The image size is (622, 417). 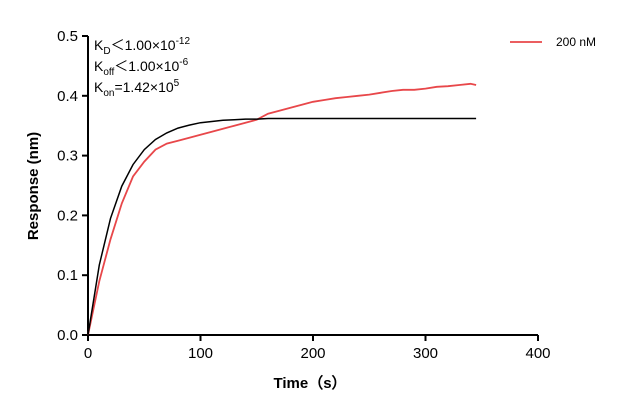 What do you see at coordinates (425, 353) in the screenshot?
I see `x-tick-label: 300` at bounding box center [425, 353].